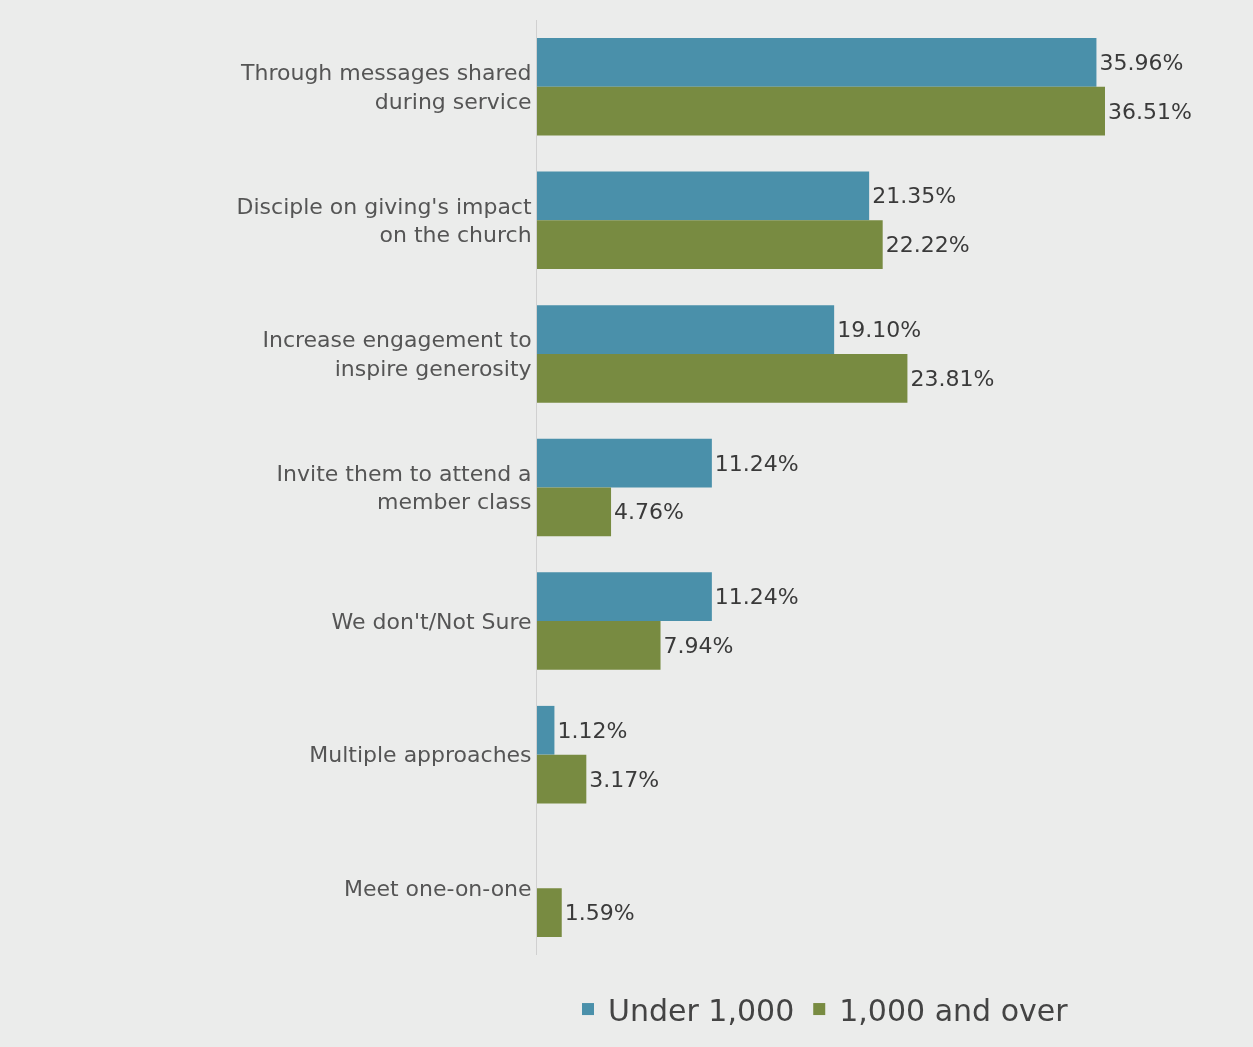 Image resolution: width=1253 pixels, height=1047 pixels. I want to click on data-label: 19.10%, so click(879, 330).